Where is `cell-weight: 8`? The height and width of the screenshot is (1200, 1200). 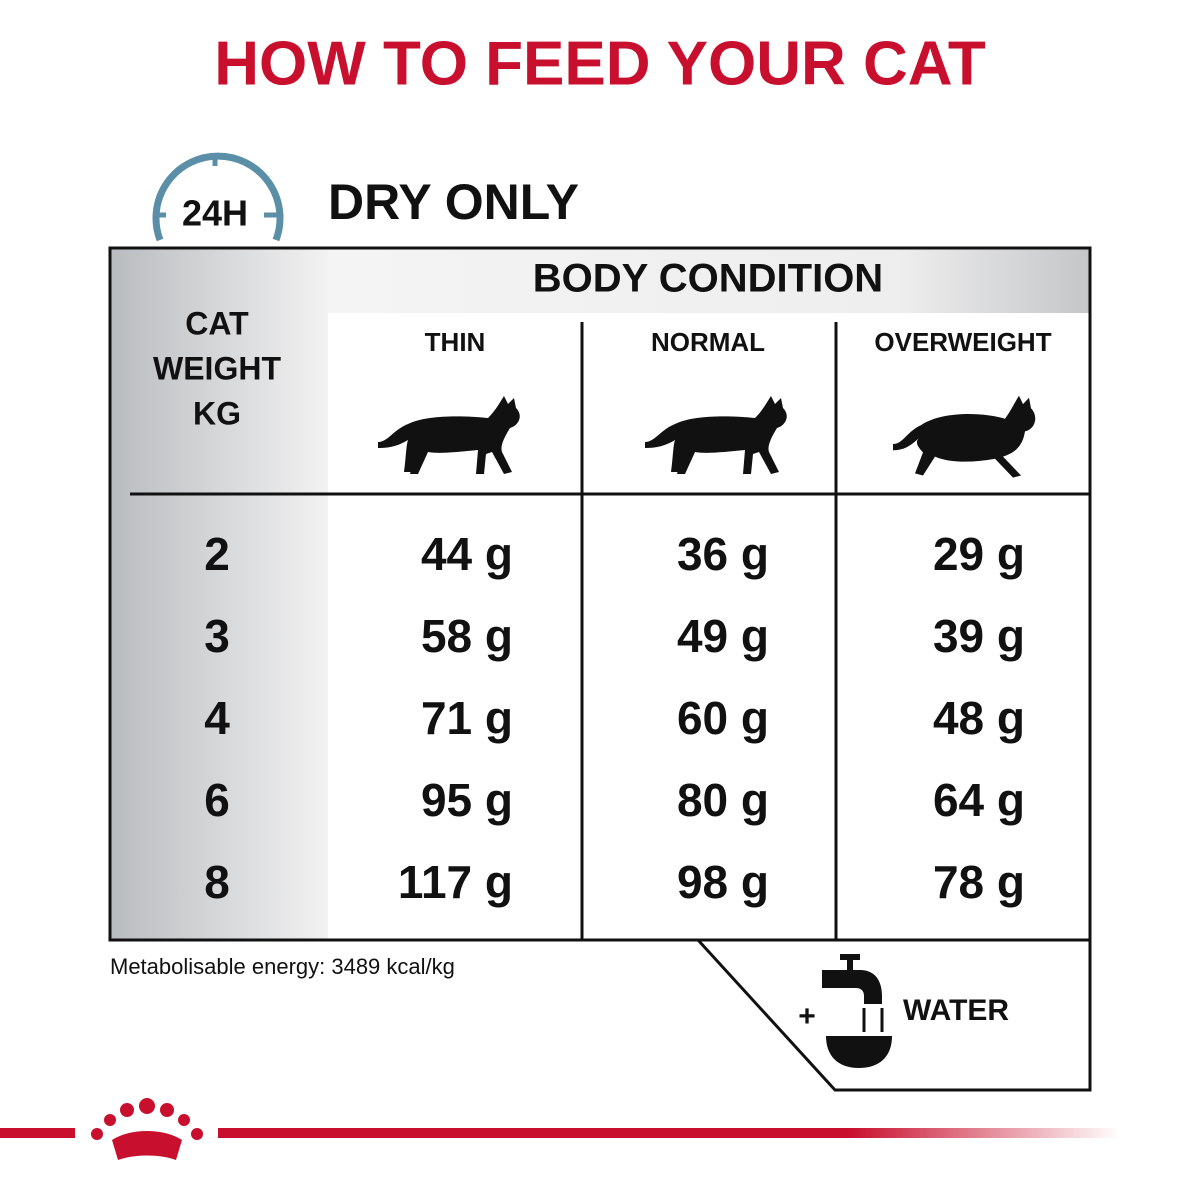
cell-weight: 8 is located at coordinates (217, 882).